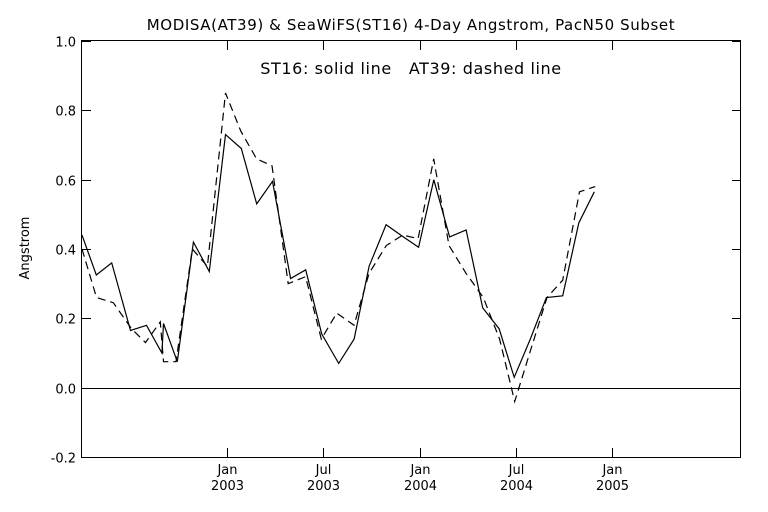 This screenshot has height=512, width=768. What do you see at coordinates (65, 320) in the screenshot?
I see `y-tick-label: 0.2` at bounding box center [65, 320].